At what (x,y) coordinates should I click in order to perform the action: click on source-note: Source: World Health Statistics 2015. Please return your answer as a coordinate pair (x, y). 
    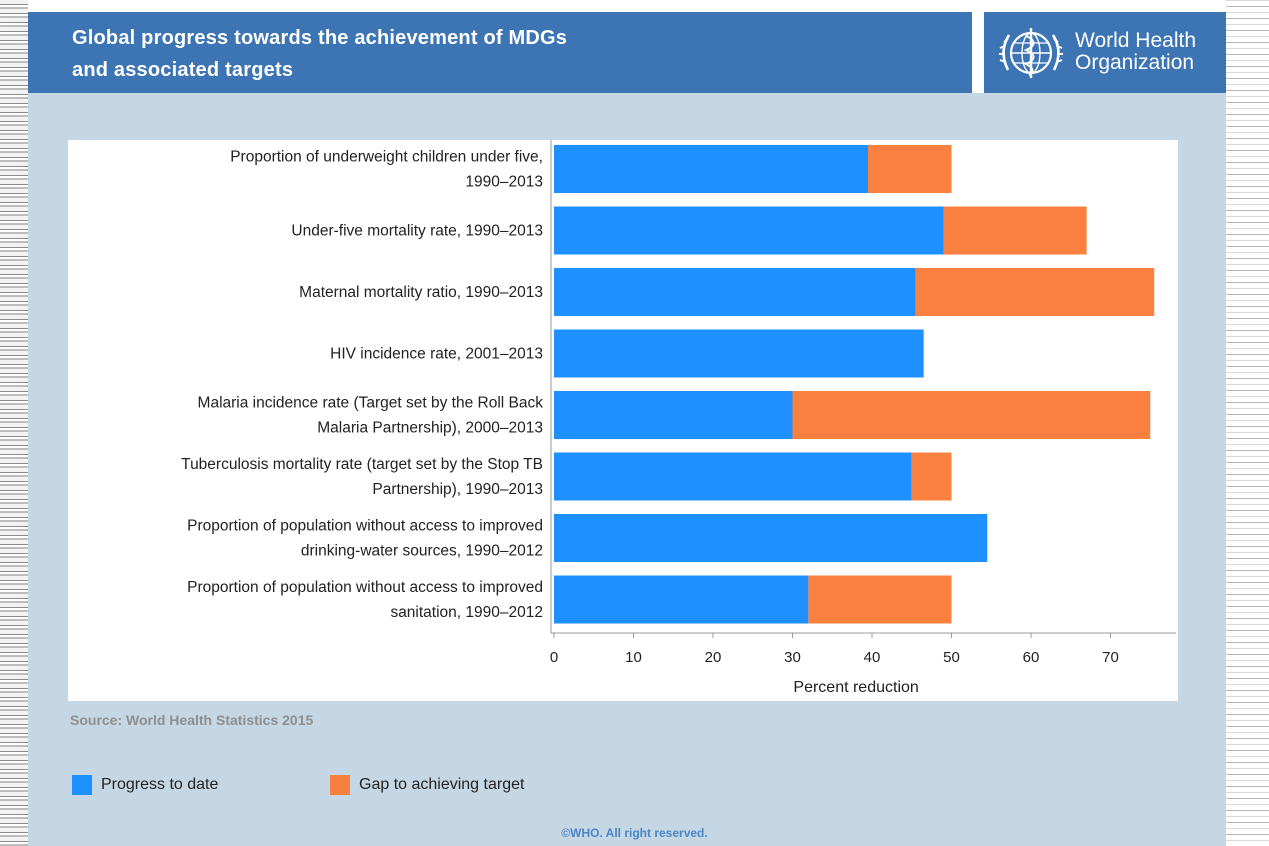
    Looking at the image, I should click on (192, 720).